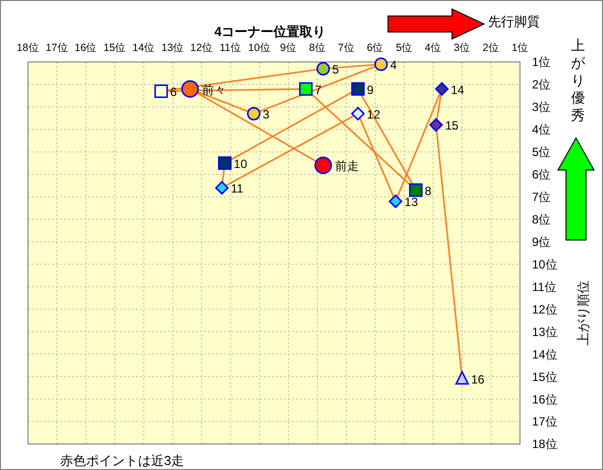  I want to click on x-tick-label: 12位, so click(201, 48).